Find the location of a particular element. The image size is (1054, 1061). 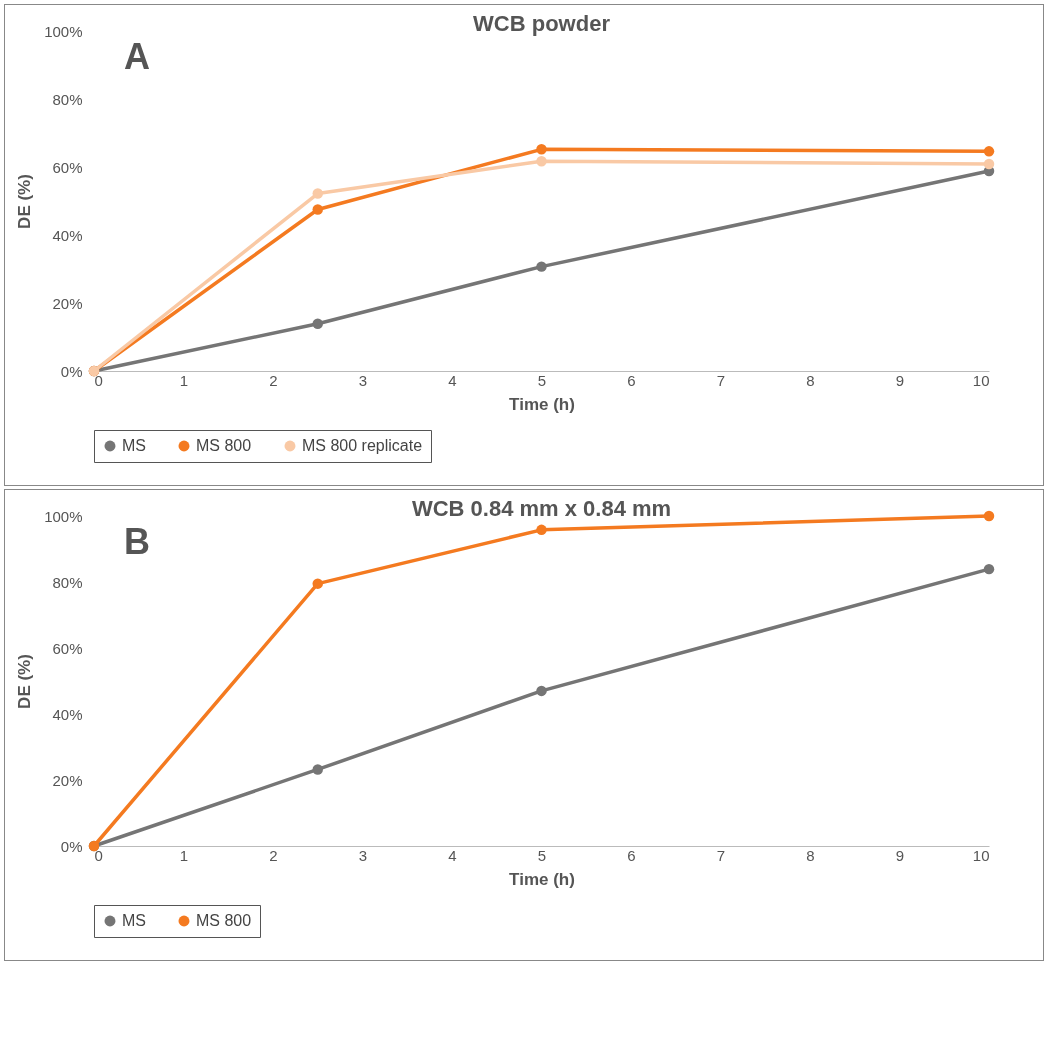

chart-title: WCB powder is located at coordinates (542, 23).